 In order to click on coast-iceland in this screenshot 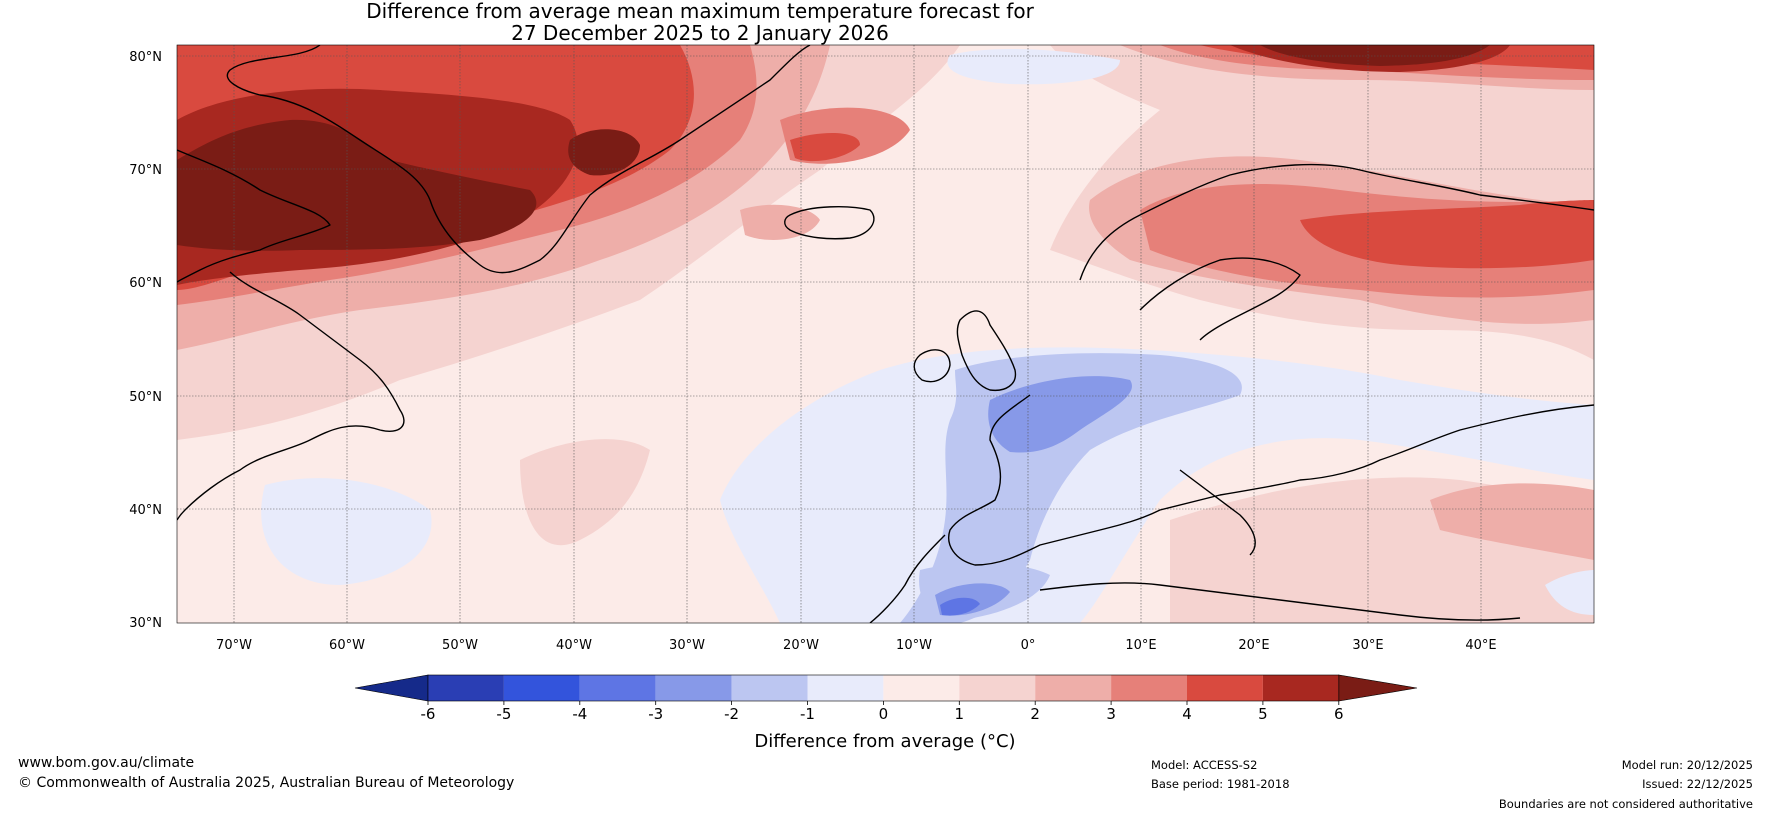, I will do `click(829, 223)`.